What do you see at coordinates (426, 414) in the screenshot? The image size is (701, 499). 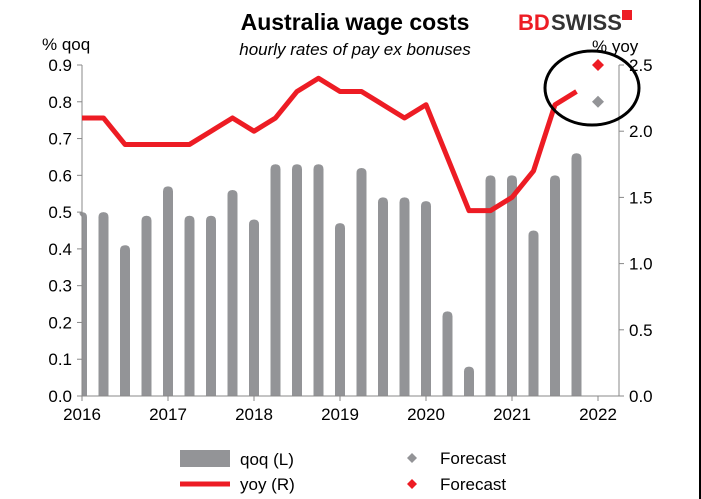 I see `x-tick-label: 2020` at bounding box center [426, 414].